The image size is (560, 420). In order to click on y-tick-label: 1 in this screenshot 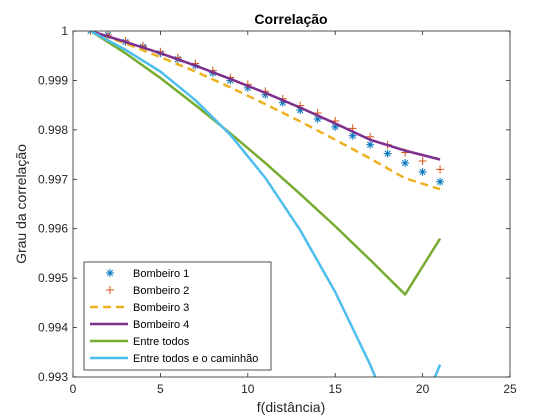, I will do `click(64, 31)`.